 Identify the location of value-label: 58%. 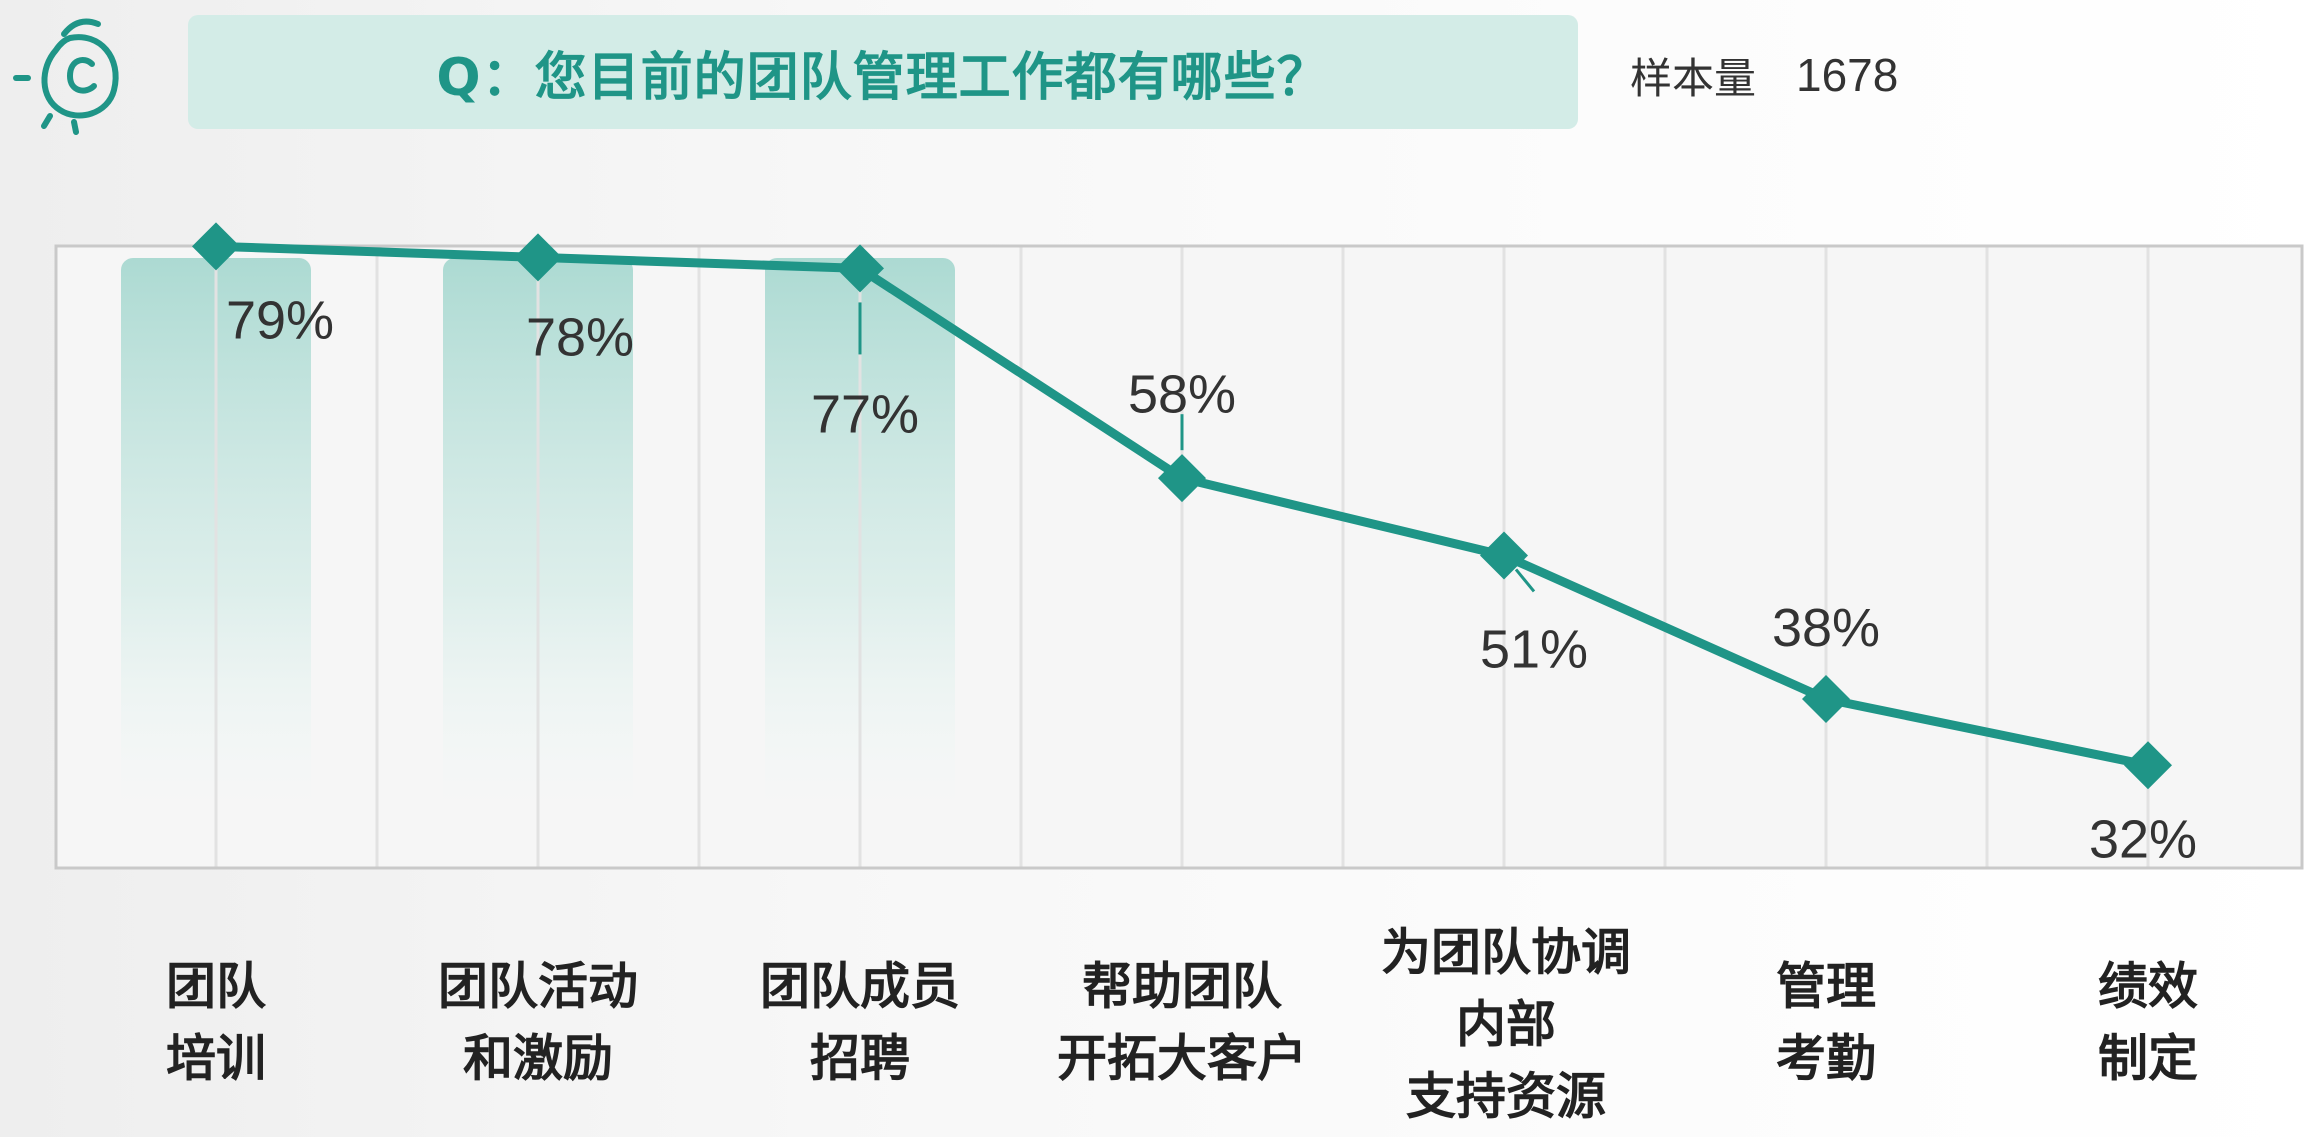
(1182, 394).